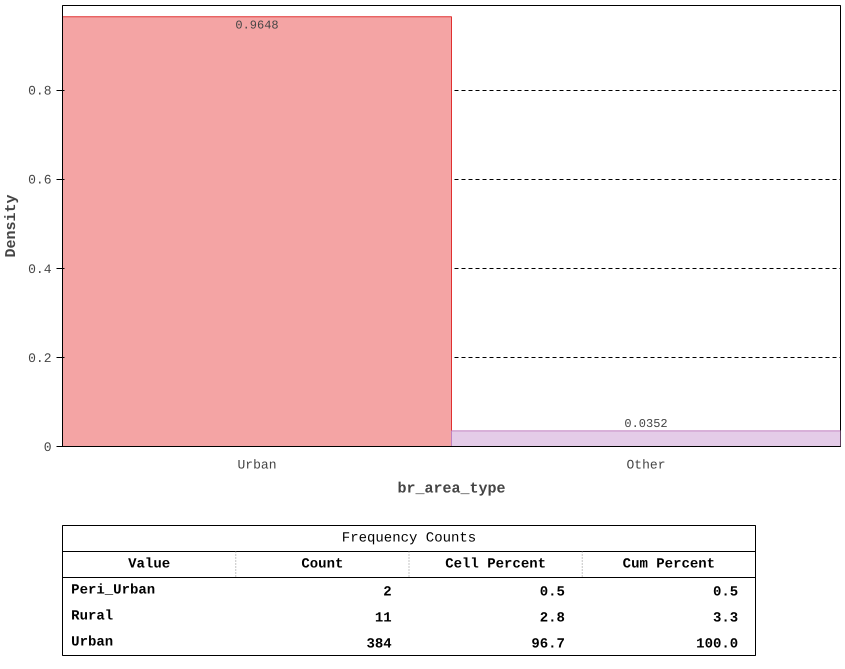 The height and width of the screenshot is (669, 845). What do you see at coordinates (379, 644) in the screenshot?
I see `text: 384` at bounding box center [379, 644].